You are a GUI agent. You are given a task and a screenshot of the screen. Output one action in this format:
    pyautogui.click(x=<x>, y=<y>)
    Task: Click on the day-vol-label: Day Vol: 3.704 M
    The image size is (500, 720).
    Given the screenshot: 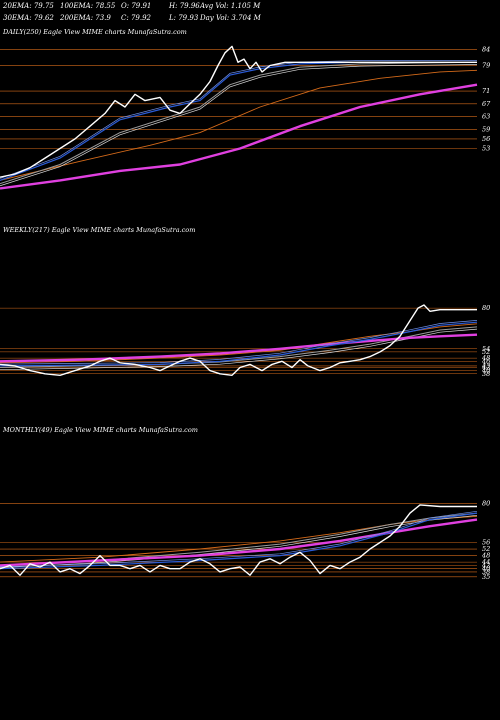 What is the action you would take?
    pyautogui.click(x=230, y=18)
    